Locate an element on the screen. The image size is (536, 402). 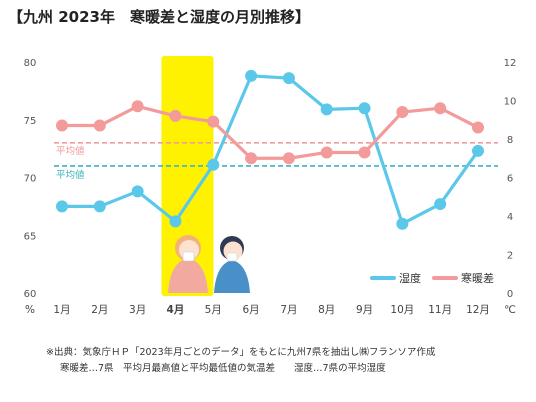
x-tick-label: 7月 is located at coordinates (288, 310).